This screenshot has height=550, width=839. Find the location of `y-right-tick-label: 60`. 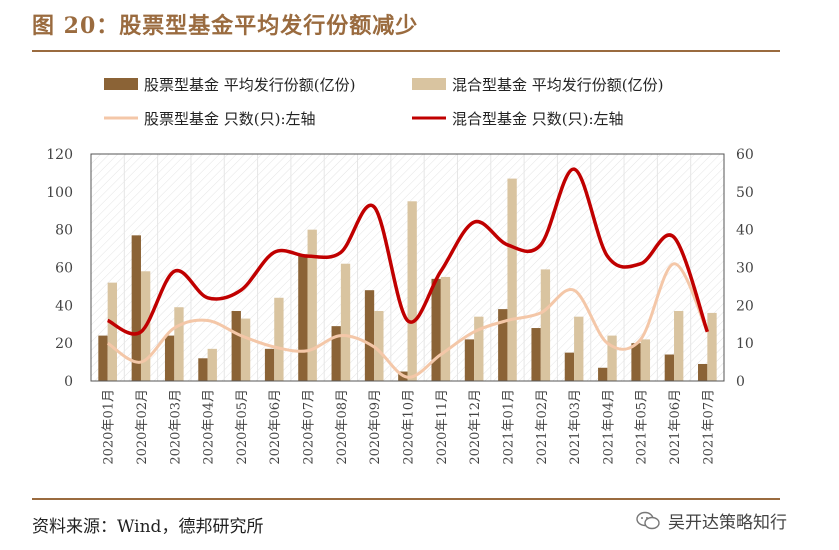

y-right-tick-label: 60 is located at coordinates (745, 155).